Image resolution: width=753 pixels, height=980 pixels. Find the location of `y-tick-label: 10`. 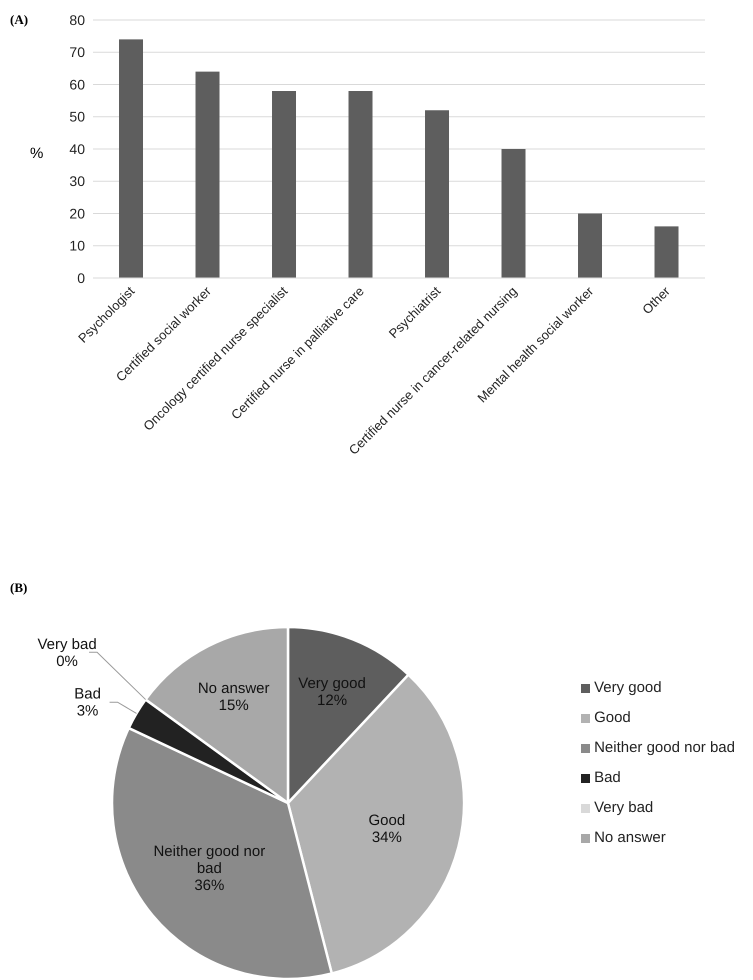

y-tick-label: 10 is located at coordinates (77, 246).